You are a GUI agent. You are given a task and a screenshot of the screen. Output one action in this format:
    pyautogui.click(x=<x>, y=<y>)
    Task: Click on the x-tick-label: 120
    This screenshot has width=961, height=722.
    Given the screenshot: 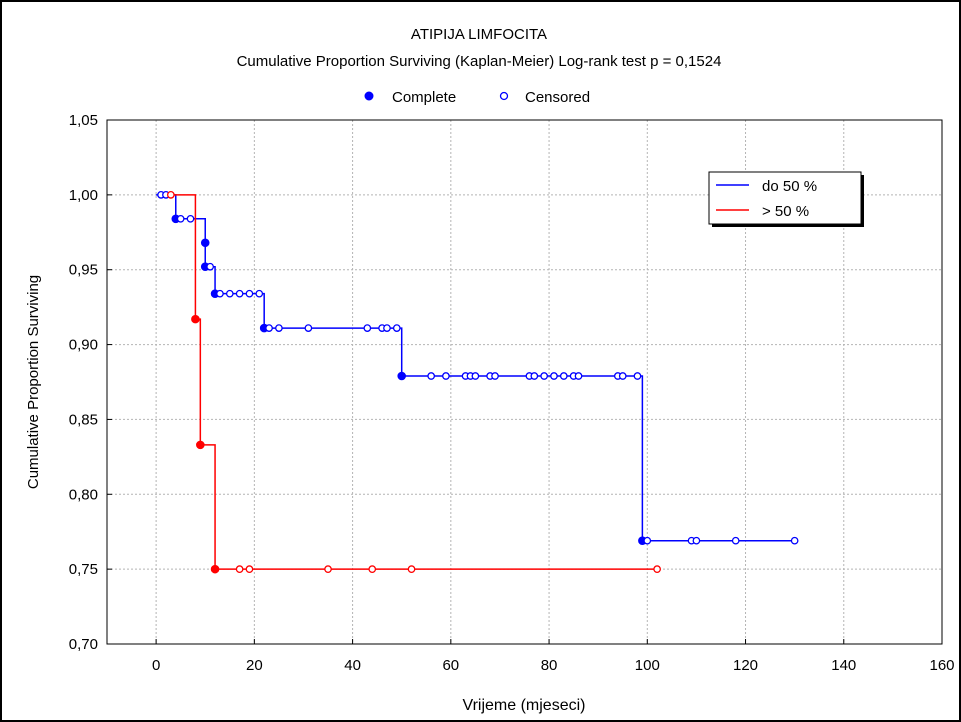 What is the action you would take?
    pyautogui.click(x=745, y=665)
    